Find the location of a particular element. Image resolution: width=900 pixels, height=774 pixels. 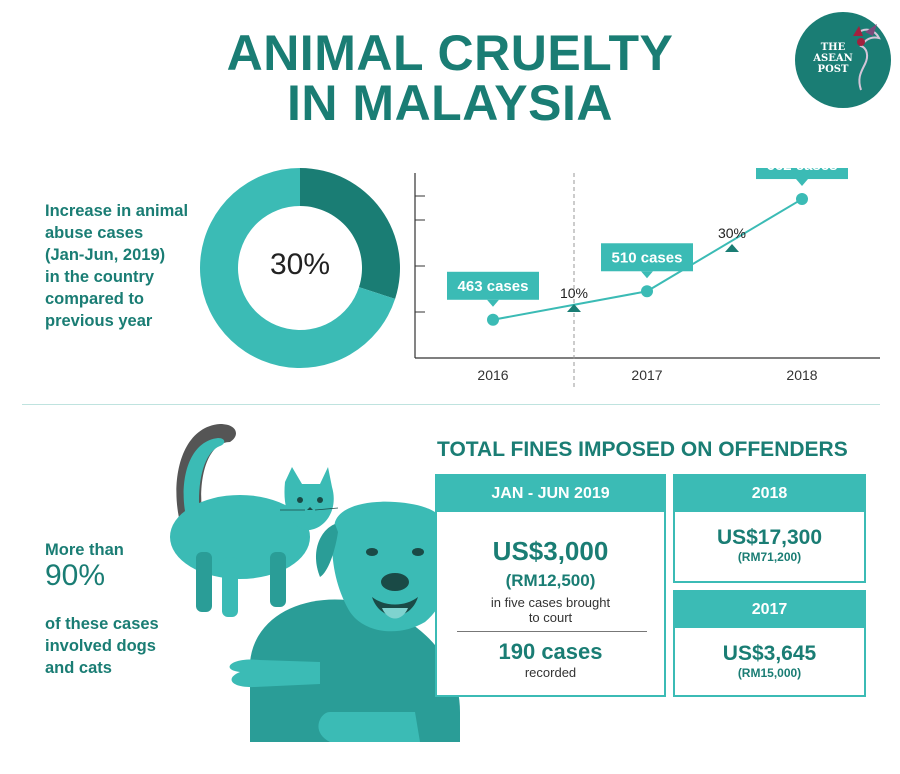

section-divider is located at coordinates (451, 404).